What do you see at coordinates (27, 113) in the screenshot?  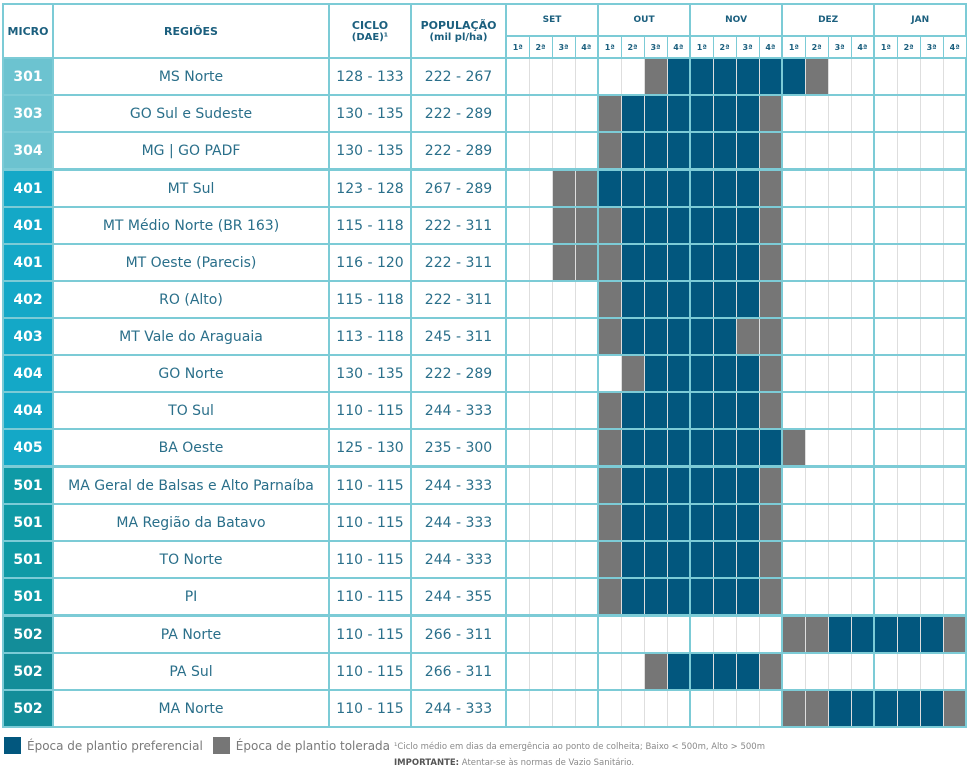 I see `micro-code: 303` at bounding box center [27, 113].